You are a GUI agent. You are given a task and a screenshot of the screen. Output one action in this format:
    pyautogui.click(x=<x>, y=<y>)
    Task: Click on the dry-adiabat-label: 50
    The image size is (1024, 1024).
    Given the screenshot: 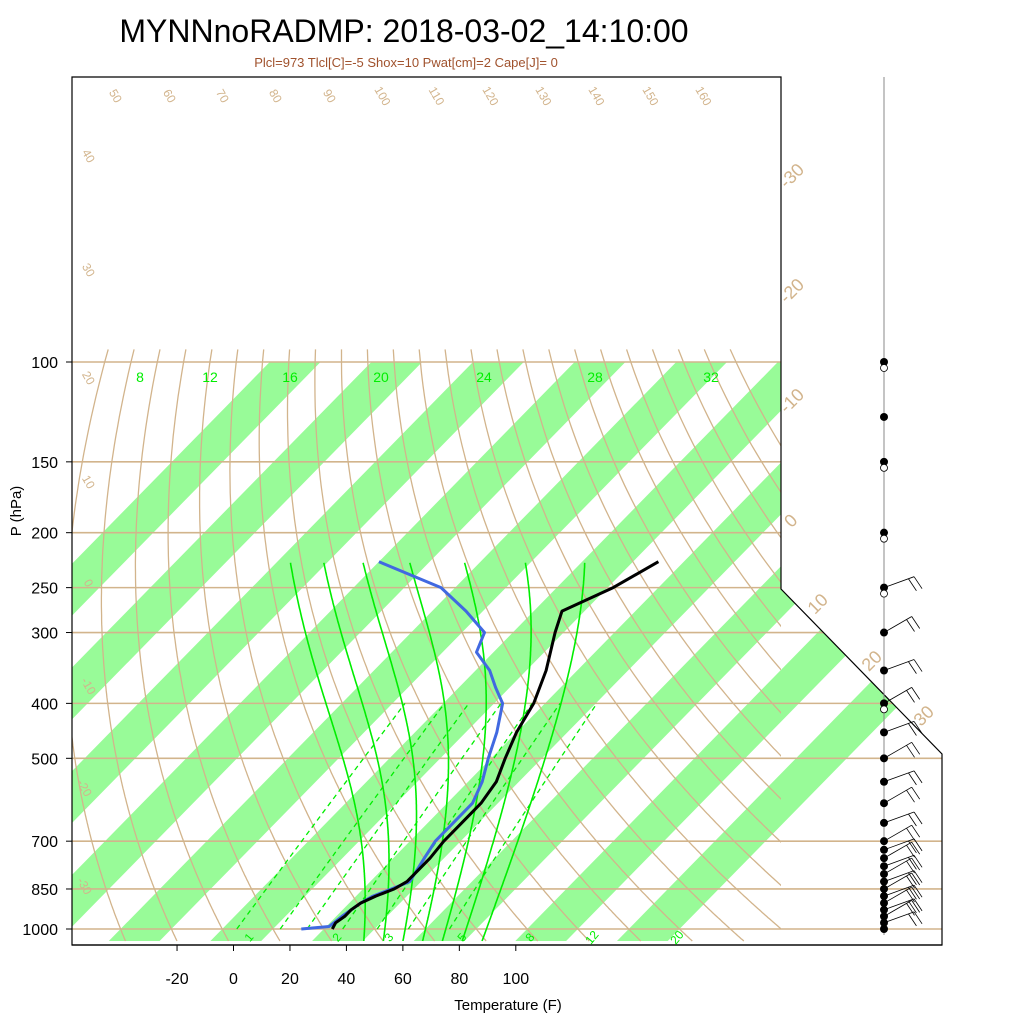 What is the action you would take?
    pyautogui.click(x=115, y=96)
    